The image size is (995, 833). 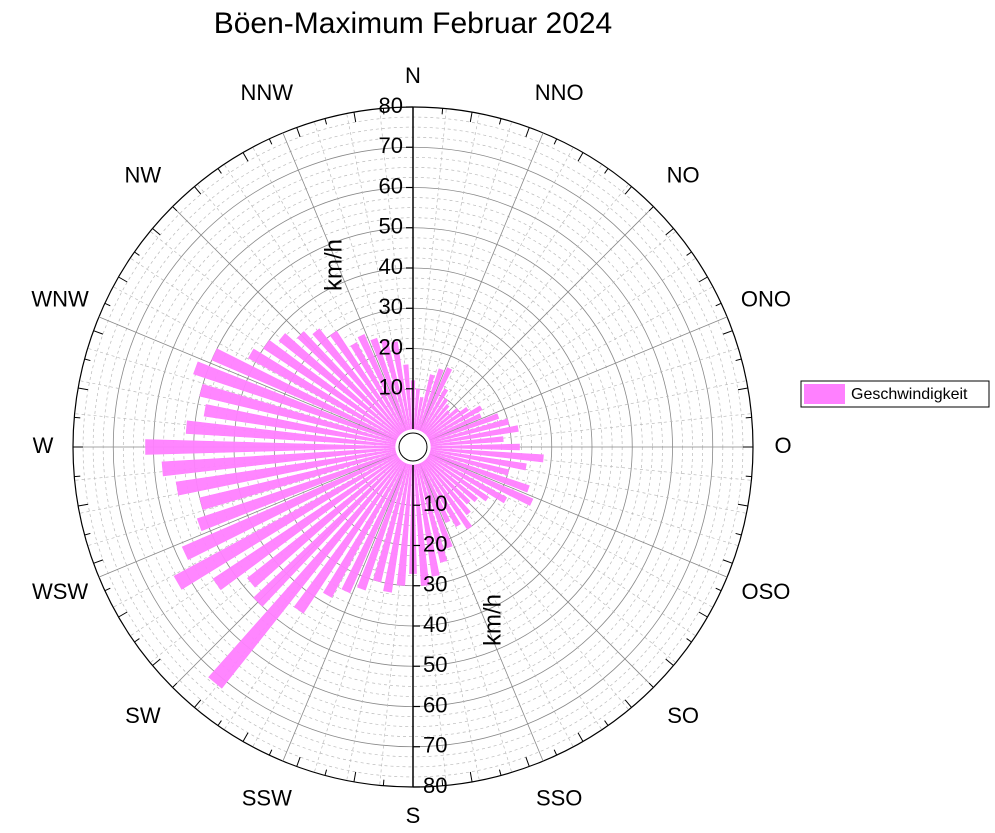 I want to click on direction-label: SO, so click(x=683, y=715).